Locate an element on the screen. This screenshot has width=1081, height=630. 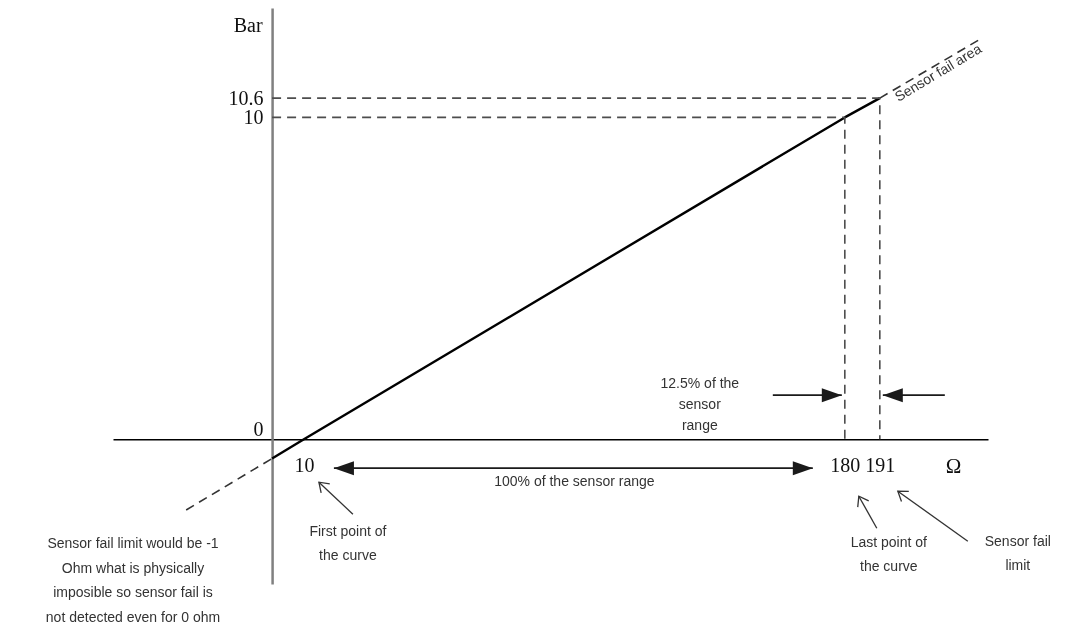
y-axis-title: Bar is located at coordinates (248, 24).